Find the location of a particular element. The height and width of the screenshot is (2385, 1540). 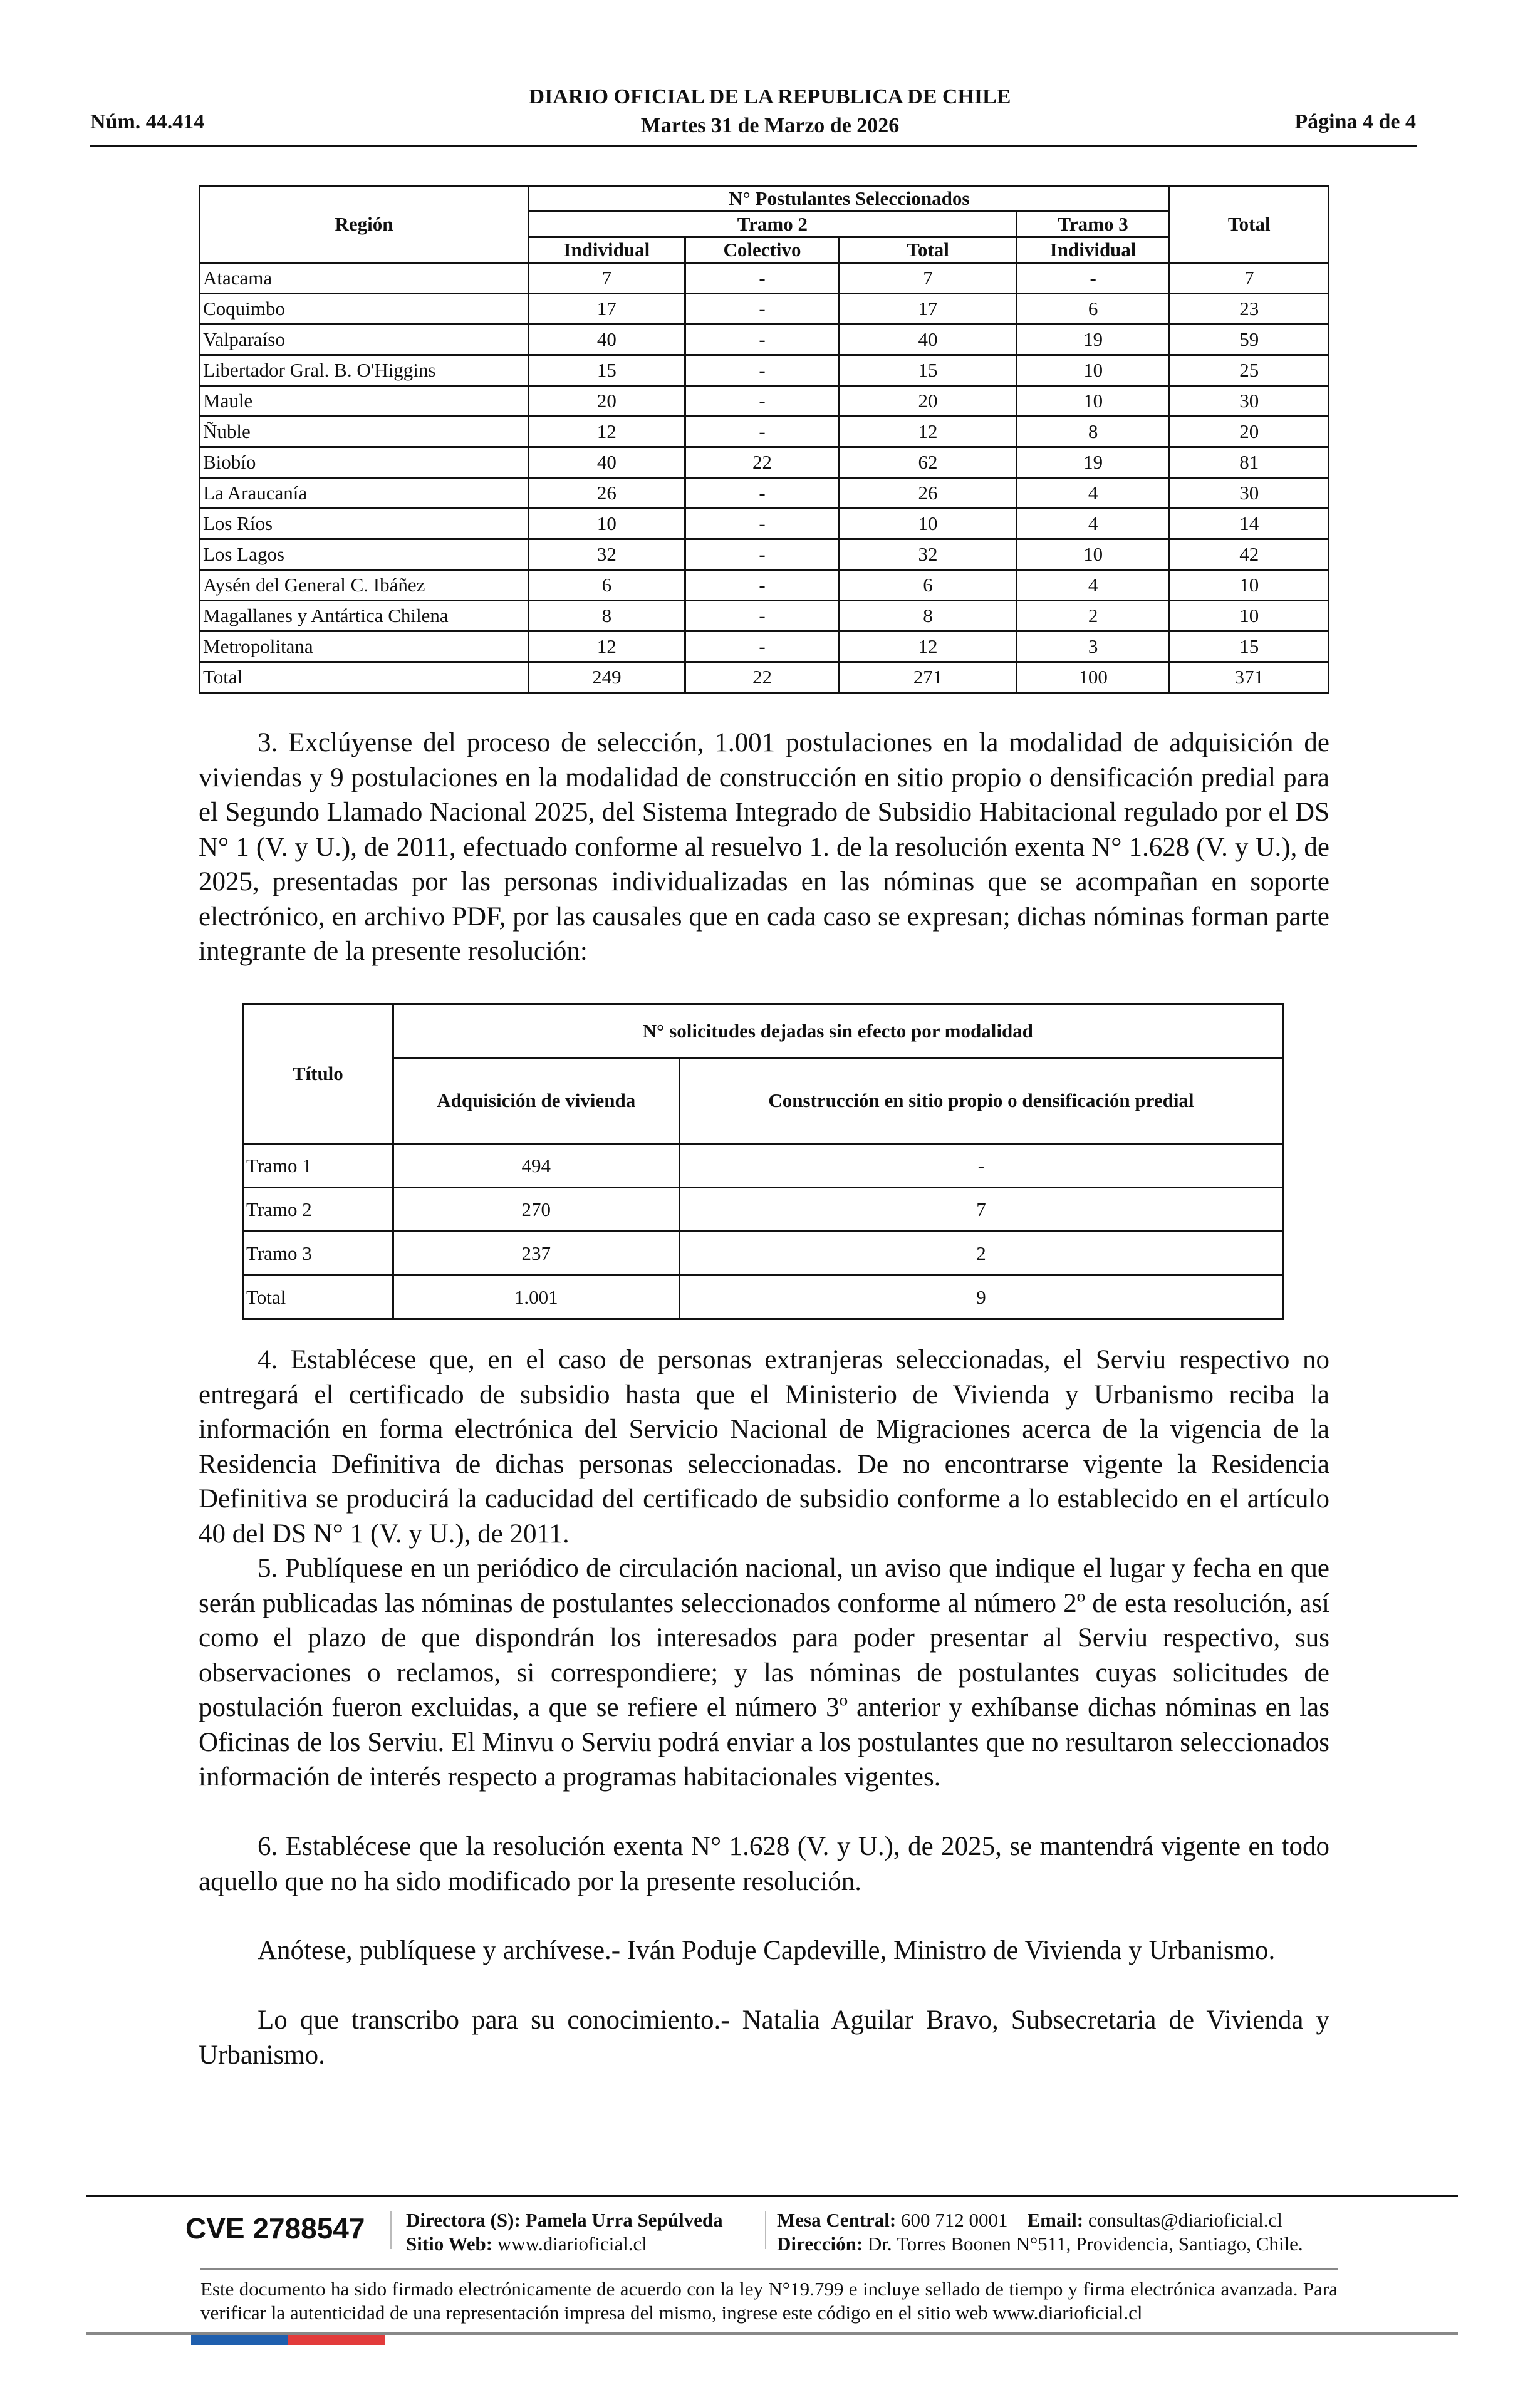

row-label: Los Ríos is located at coordinates (364, 523).